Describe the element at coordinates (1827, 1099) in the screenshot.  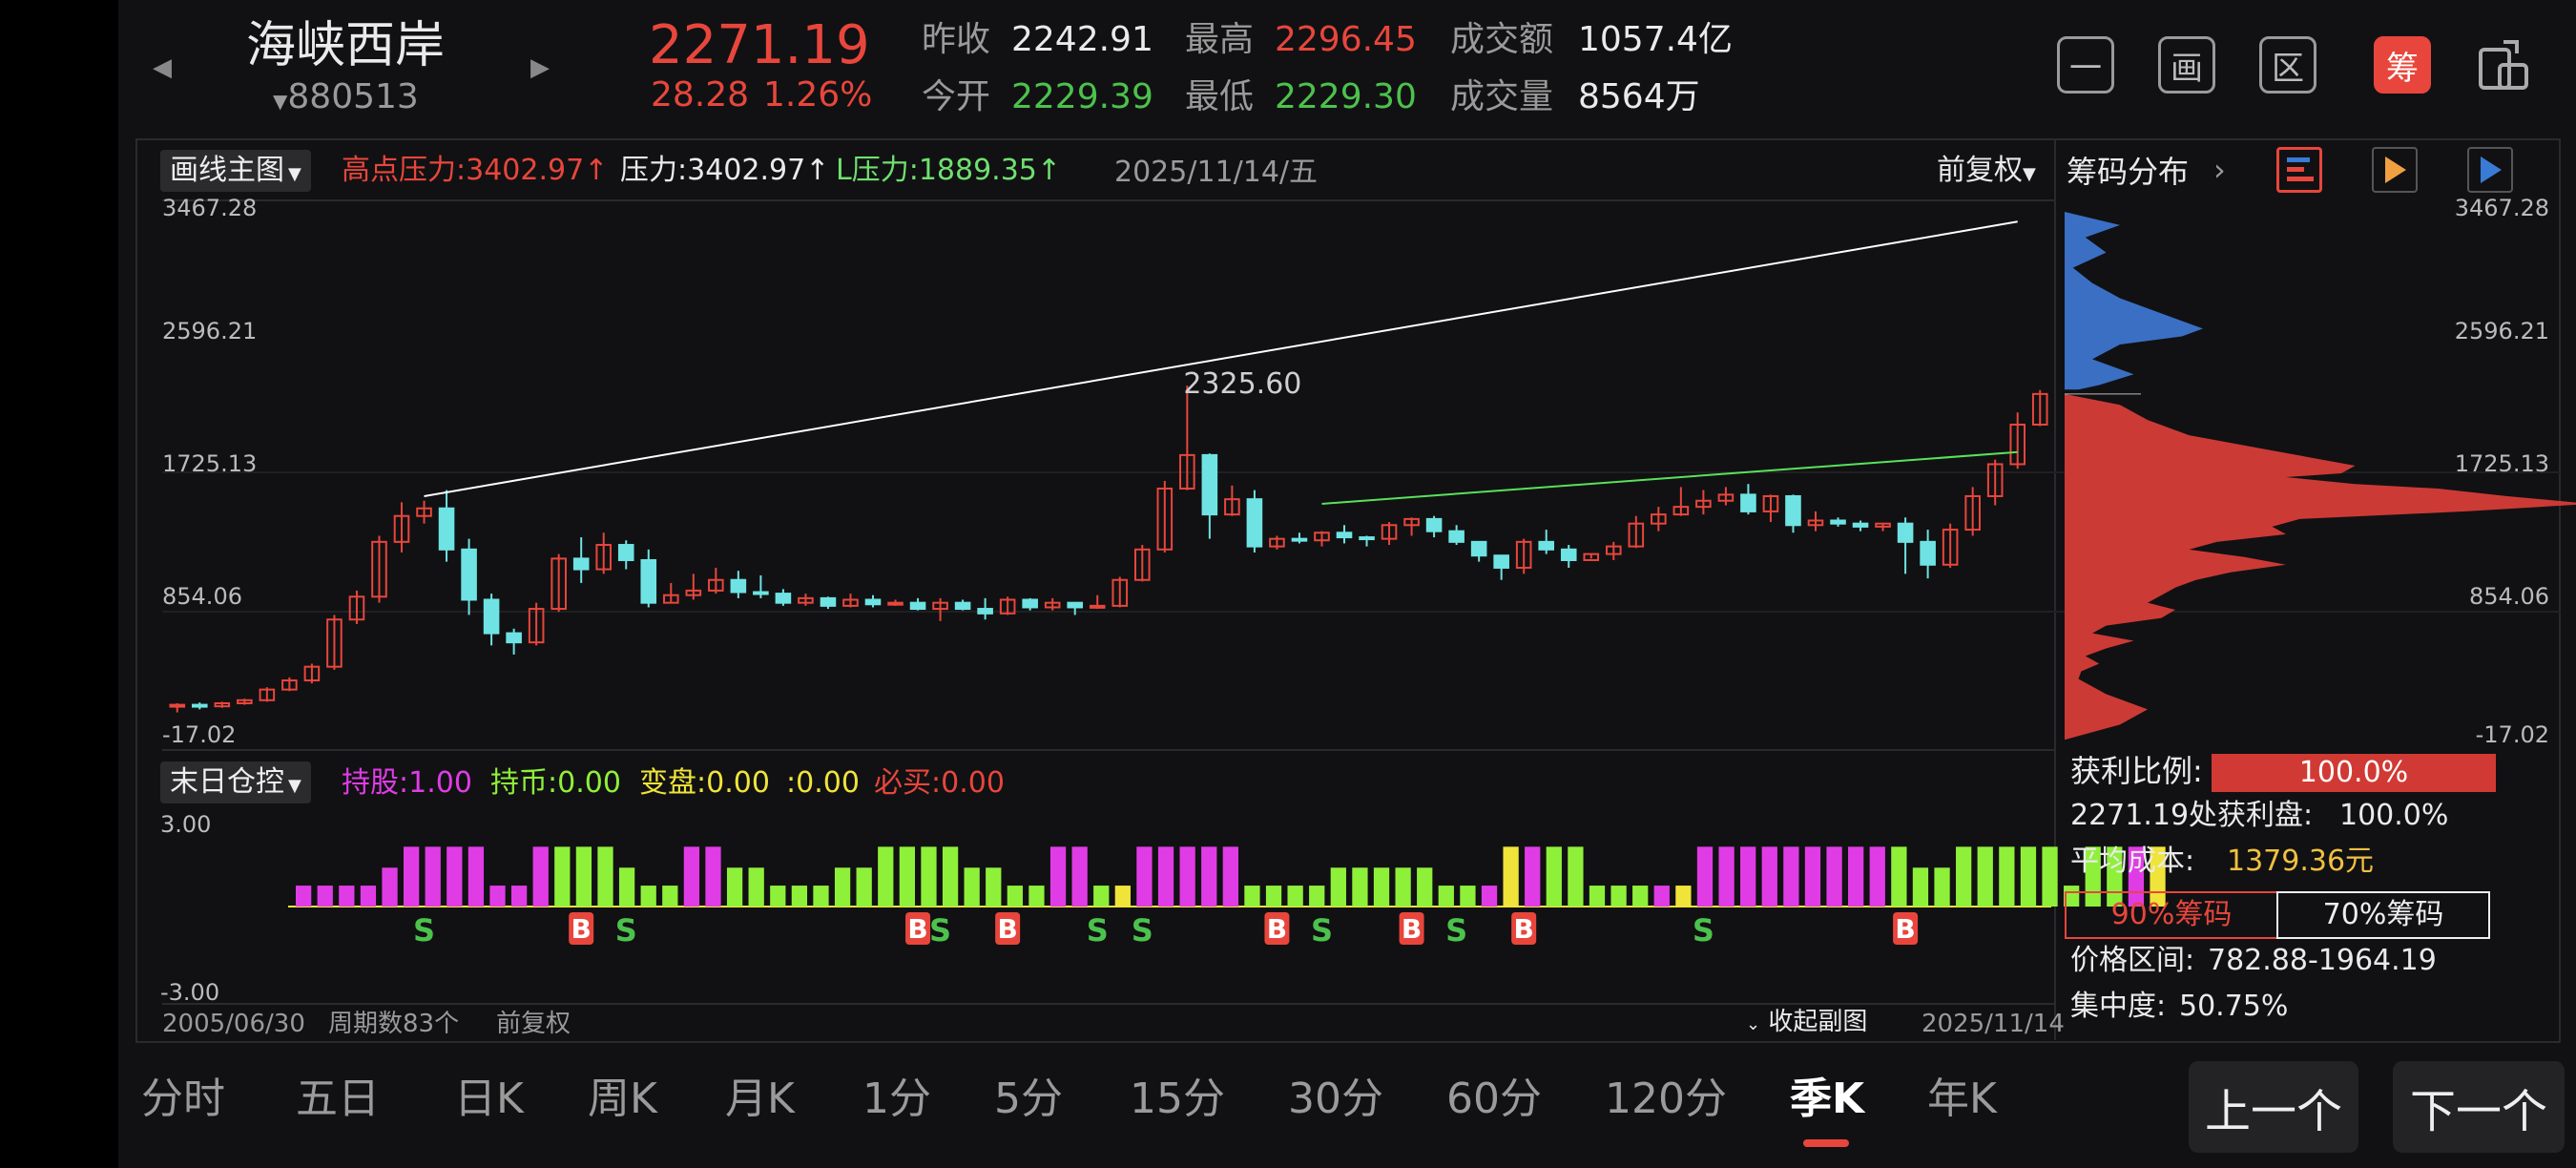
I see `tab-jik: 季K` at that location.